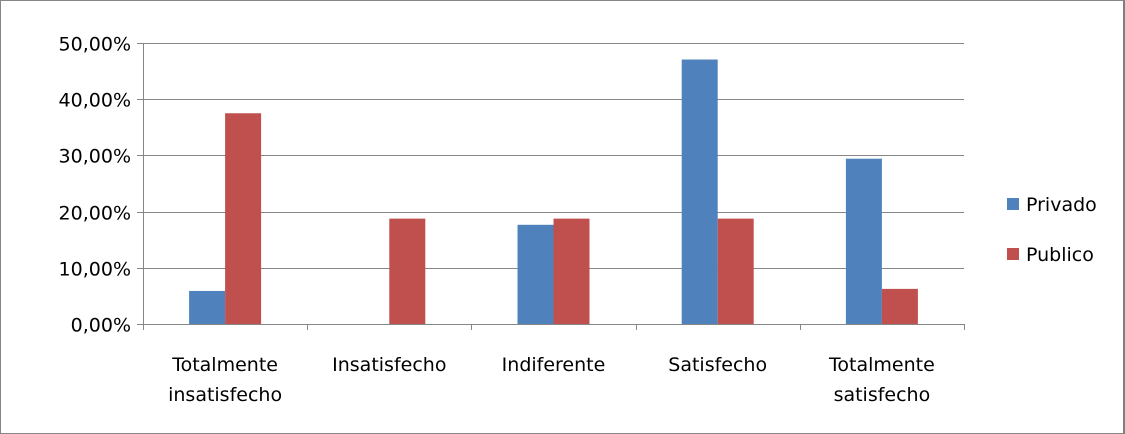 Image resolution: width=1125 pixels, height=434 pixels. What do you see at coordinates (1013, 254) in the screenshot?
I see `legend-swatch-publico` at bounding box center [1013, 254].